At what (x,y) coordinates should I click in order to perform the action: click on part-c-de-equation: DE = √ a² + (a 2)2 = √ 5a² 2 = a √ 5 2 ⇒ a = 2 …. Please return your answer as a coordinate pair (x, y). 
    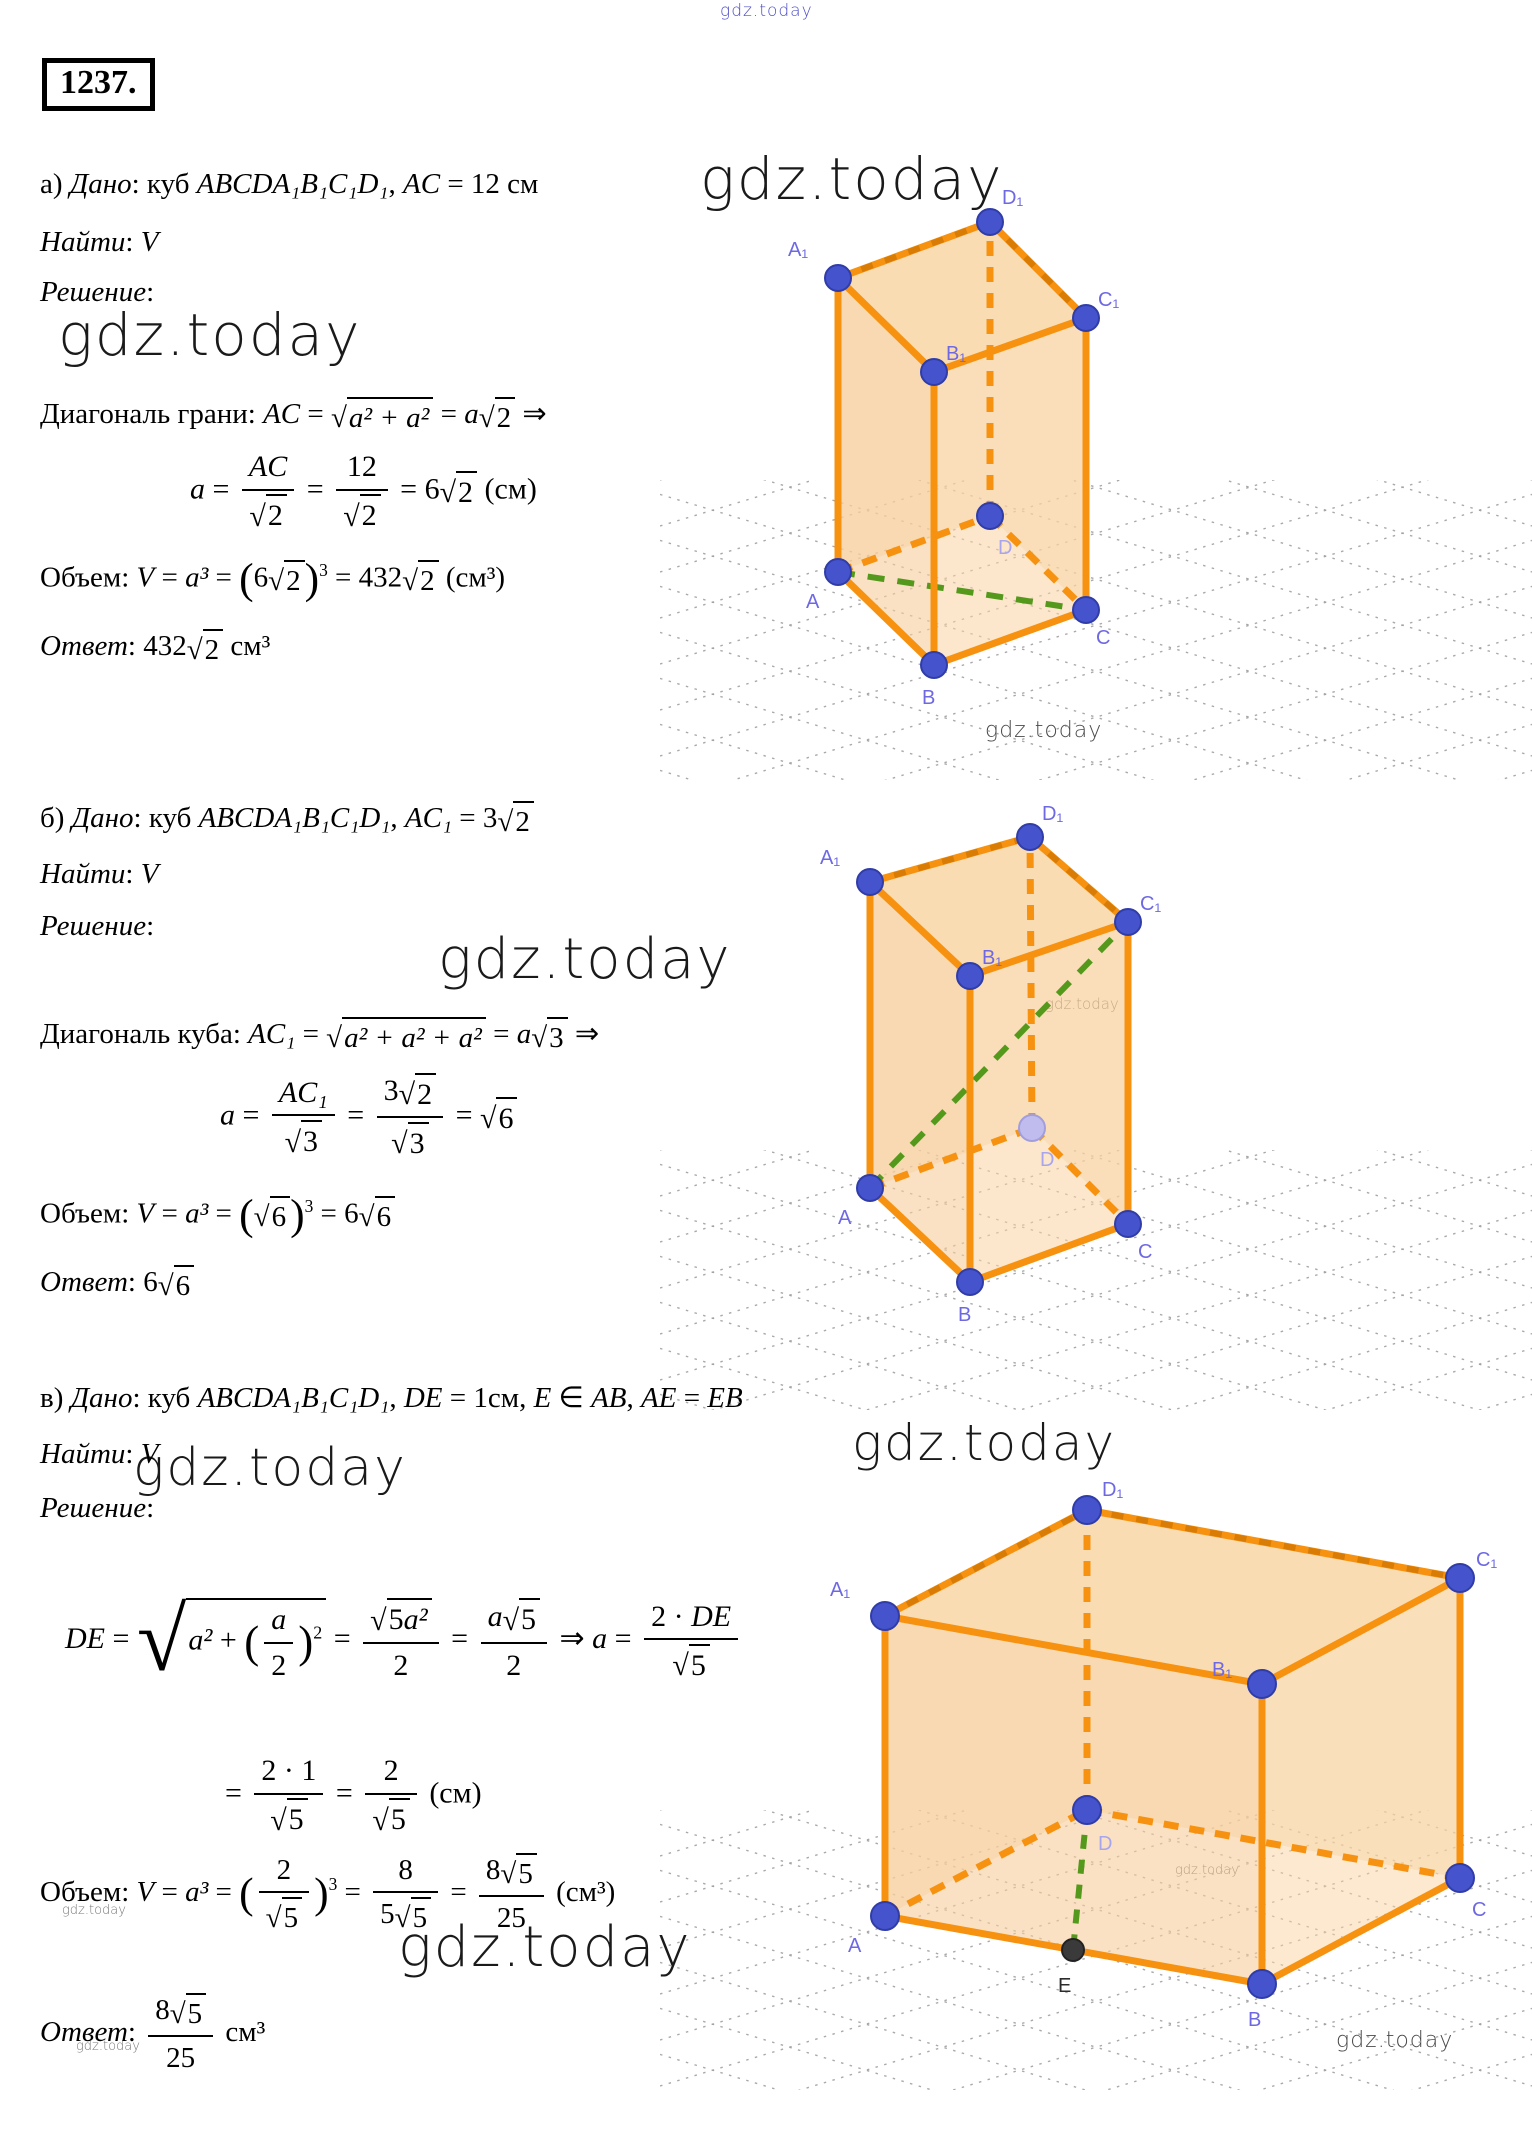
    Looking at the image, I should click on (404, 1641).